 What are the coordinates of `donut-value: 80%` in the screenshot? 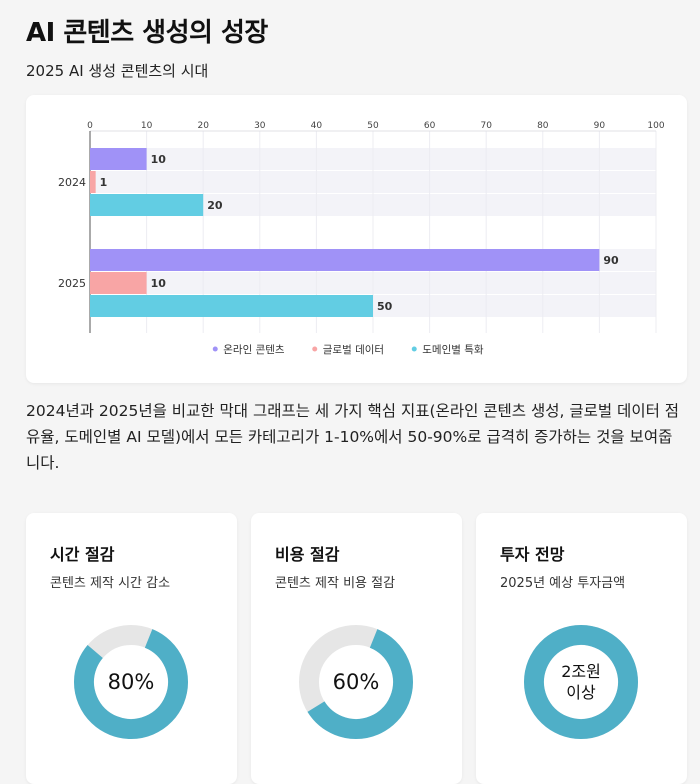 It's located at (131, 682).